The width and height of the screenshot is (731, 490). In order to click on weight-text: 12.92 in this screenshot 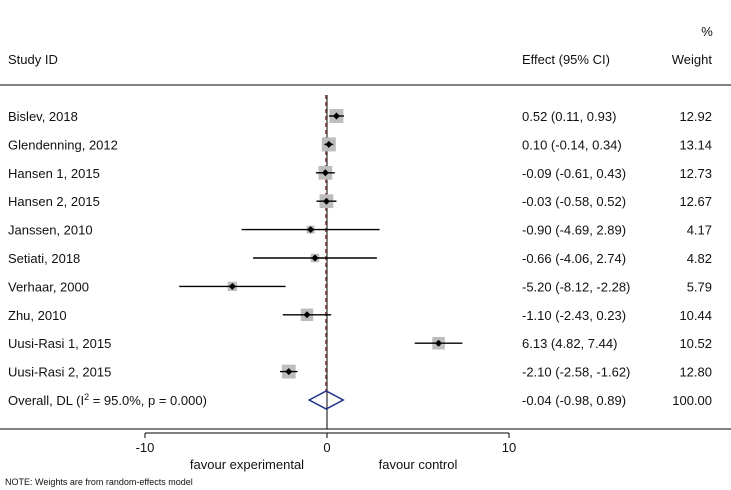, I will do `click(695, 116)`.